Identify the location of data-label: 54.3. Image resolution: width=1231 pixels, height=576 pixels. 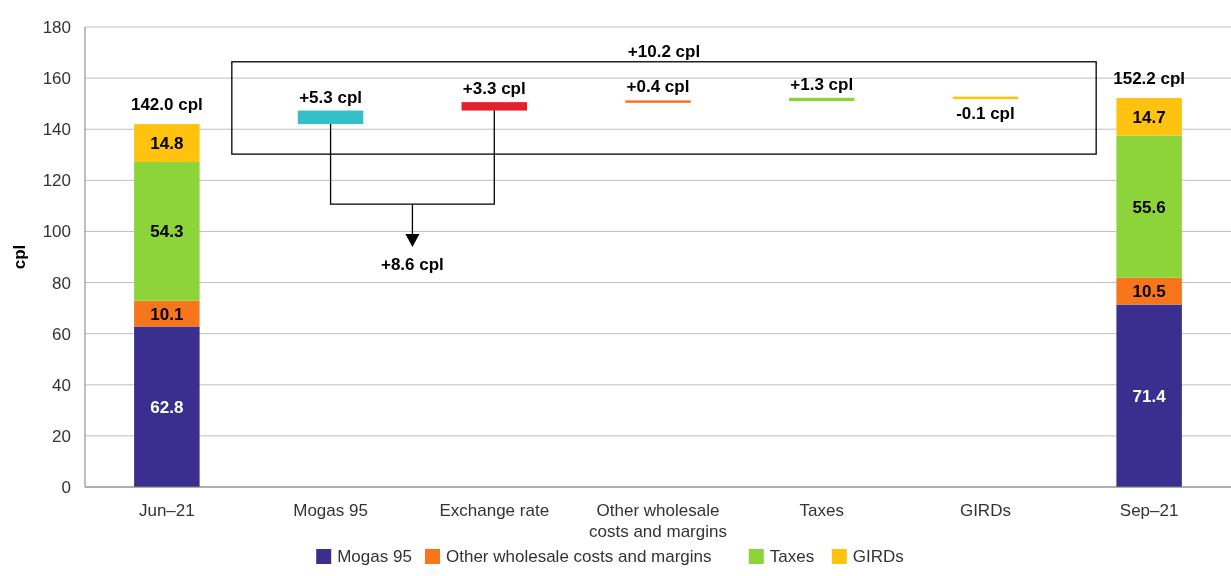
(167, 232).